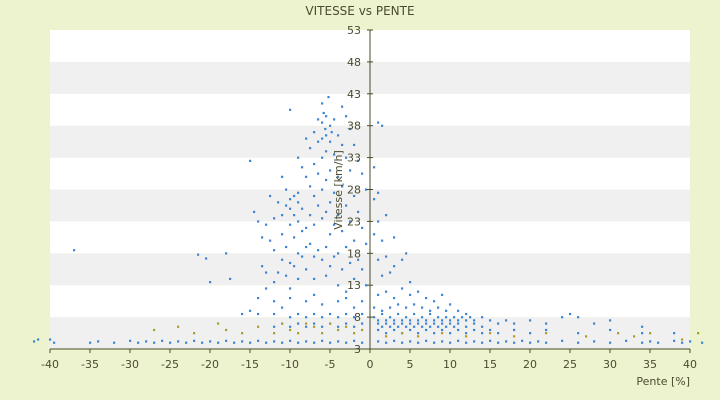 Image resolution: width=720 pixels, height=400 pixels. Describe the element at coordinates (650, 364) in the screenshot. I see `x-tick-label: 35` at that location.